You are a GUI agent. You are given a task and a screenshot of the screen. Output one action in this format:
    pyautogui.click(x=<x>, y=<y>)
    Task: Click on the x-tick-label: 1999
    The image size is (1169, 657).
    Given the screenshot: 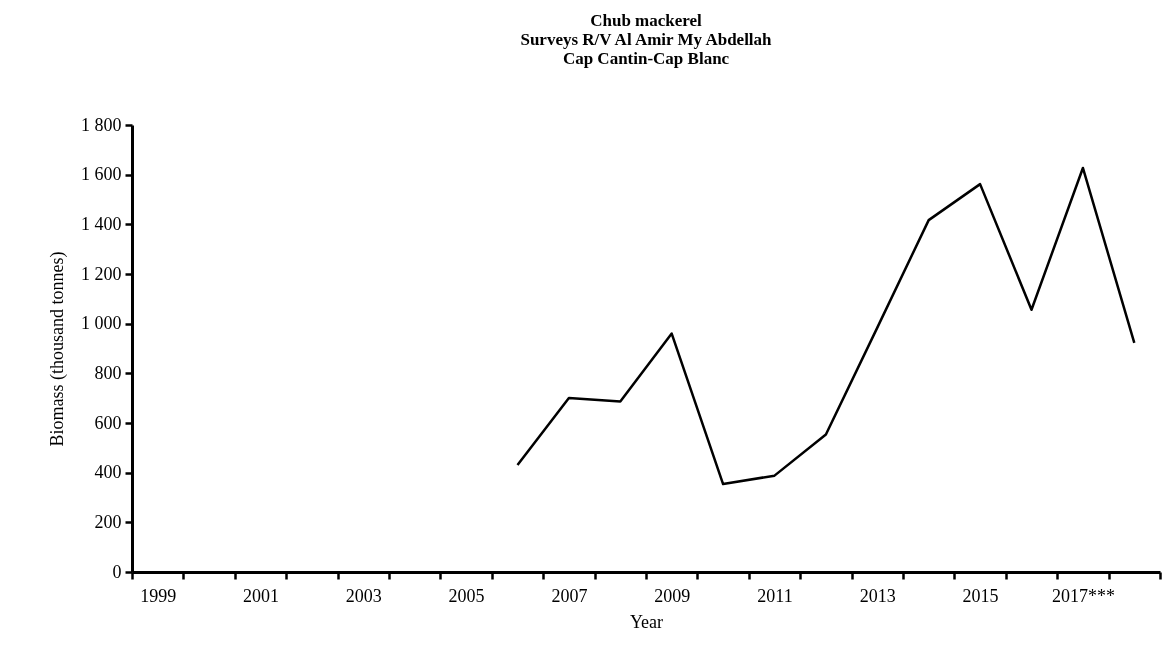 What is the action you would take?
    pyautogui.click(x=158, y=595)
    